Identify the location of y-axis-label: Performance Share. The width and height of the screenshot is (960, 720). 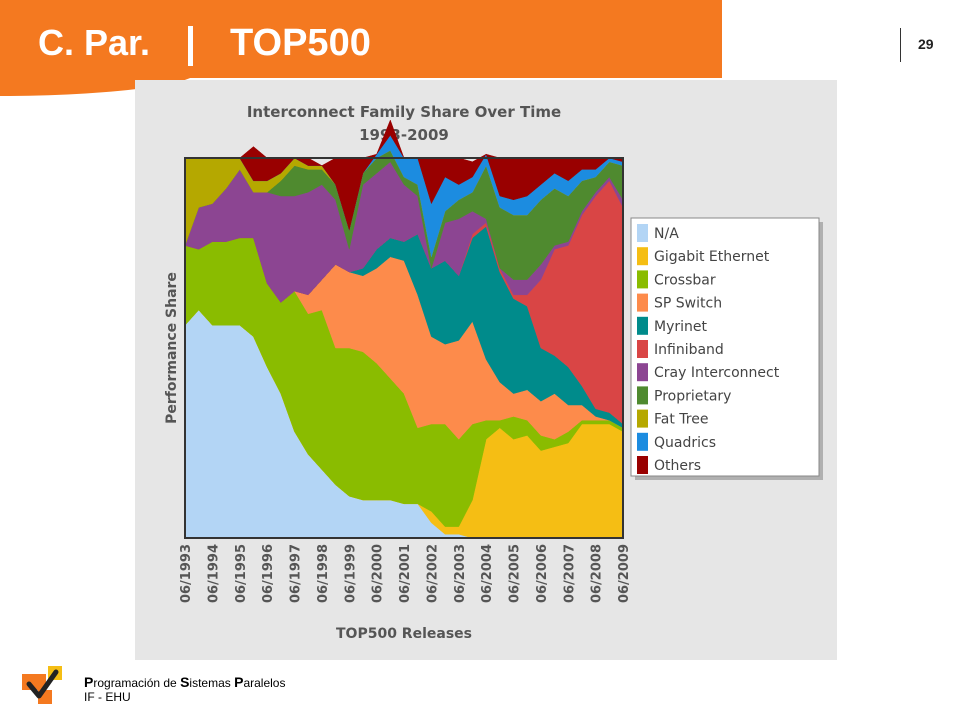
(172, 348).